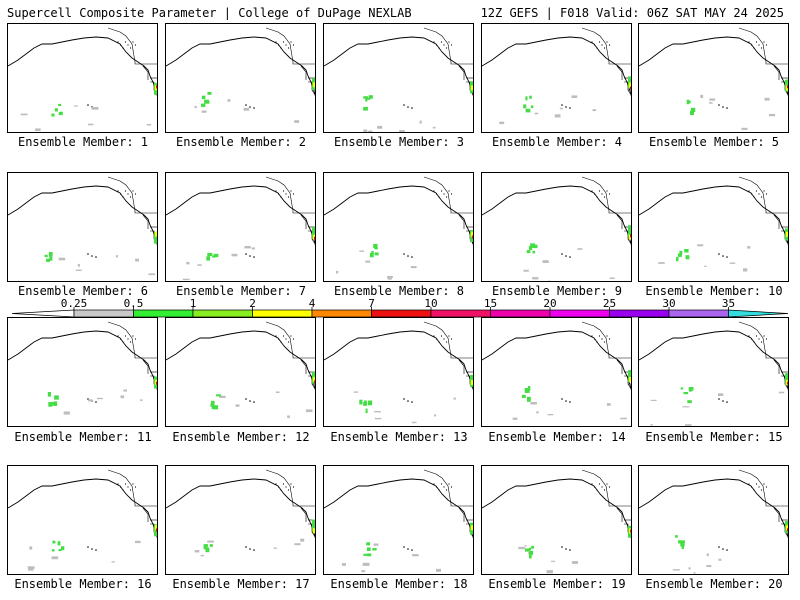  What do you see at coordinates (241, 142) in the screenshot?
I see `member-label: Ensemble Member: 2` at bounding box center [241, 142].